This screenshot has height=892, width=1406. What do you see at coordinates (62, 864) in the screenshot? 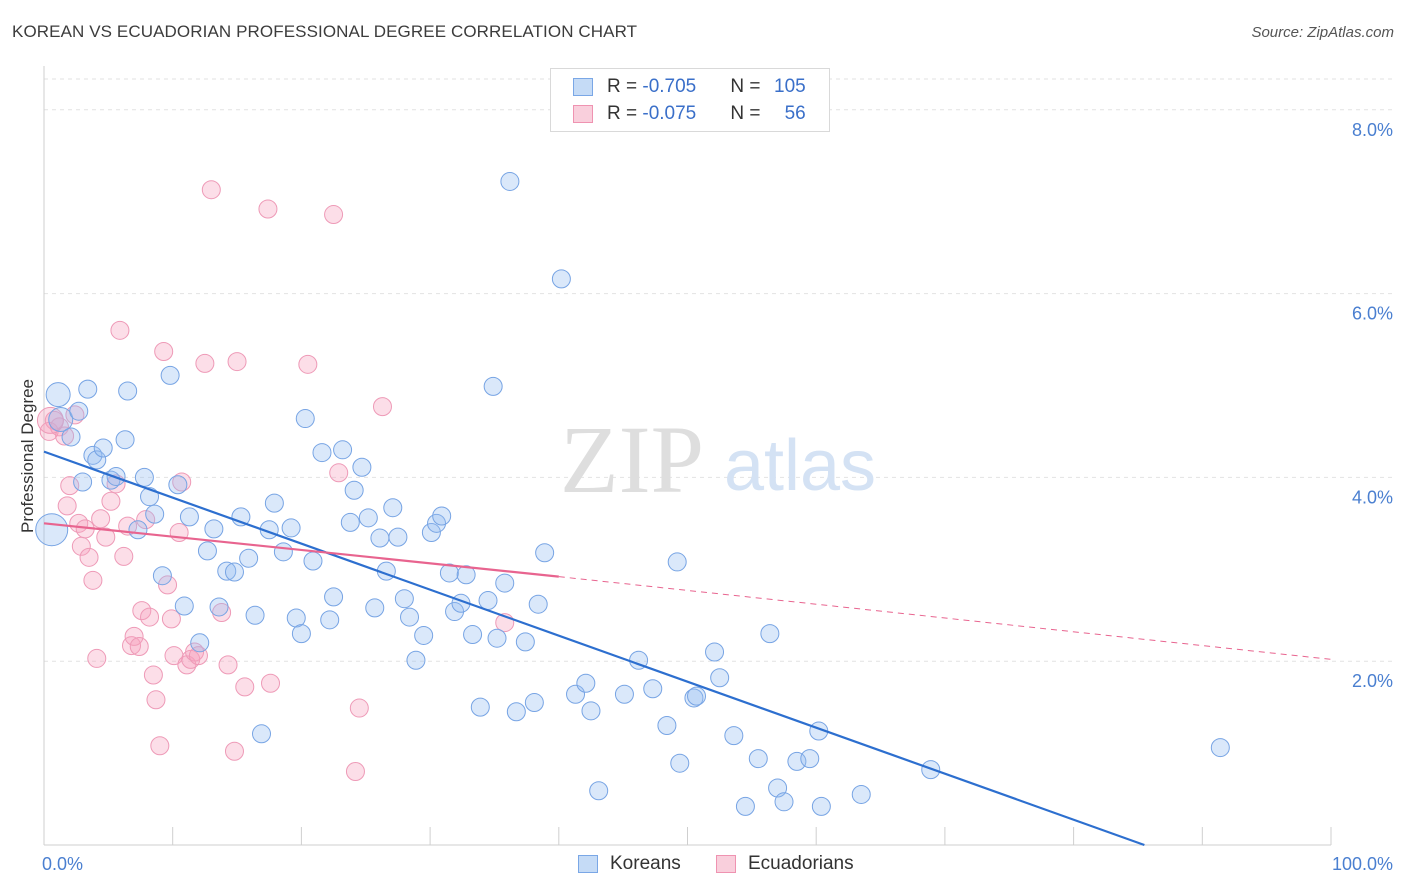
I see `x-tick-label: 0.0%` at bounding box center [62, 864].